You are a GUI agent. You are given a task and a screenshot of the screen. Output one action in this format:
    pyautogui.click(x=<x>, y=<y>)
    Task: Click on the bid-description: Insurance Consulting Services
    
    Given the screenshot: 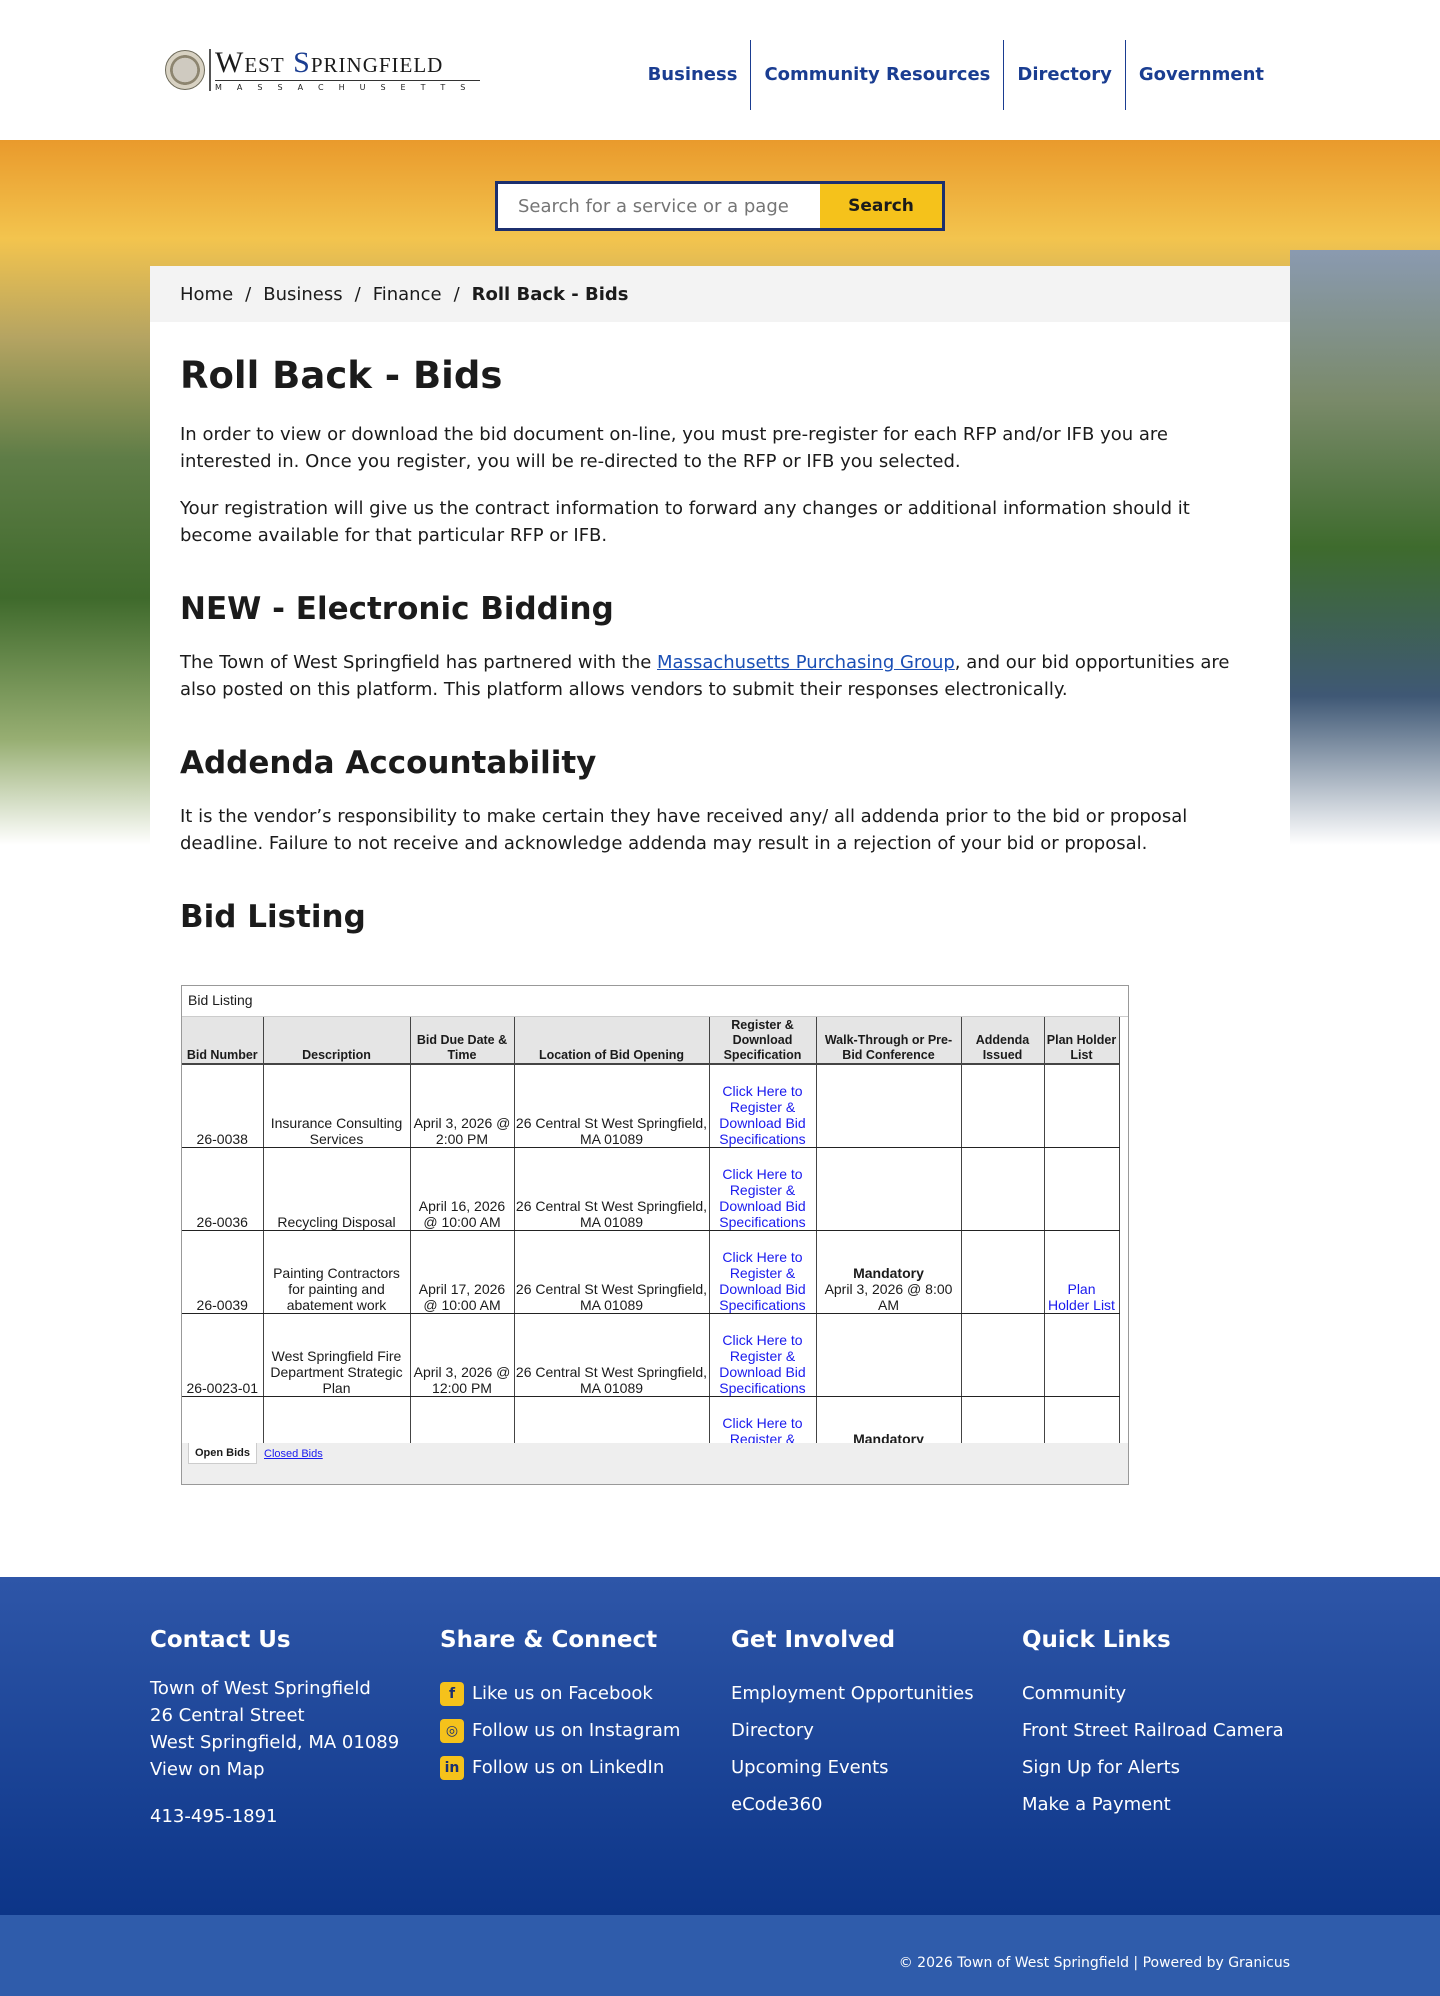 What is the action you would take?
    pyautogui.click(x=337, y=1106)
    